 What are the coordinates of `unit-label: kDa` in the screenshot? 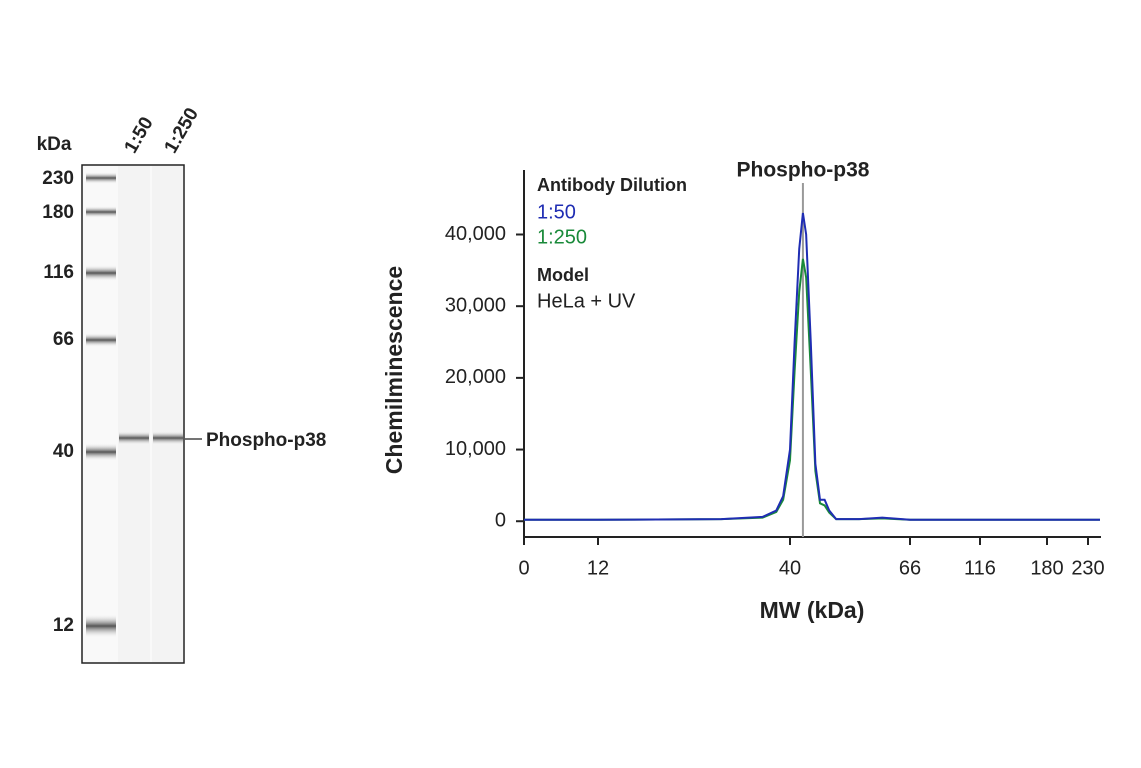 It's located at (54, 144).